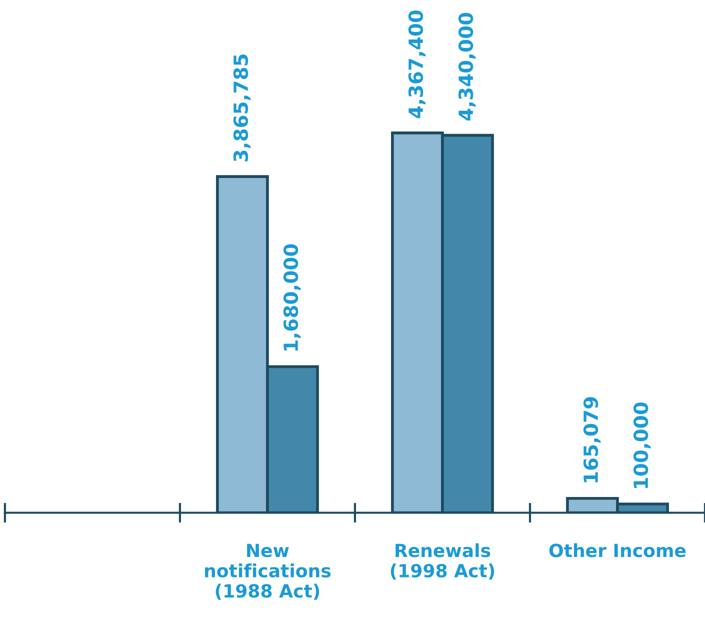  I want to click on data-label: 4,340,000, so click(467, 66).